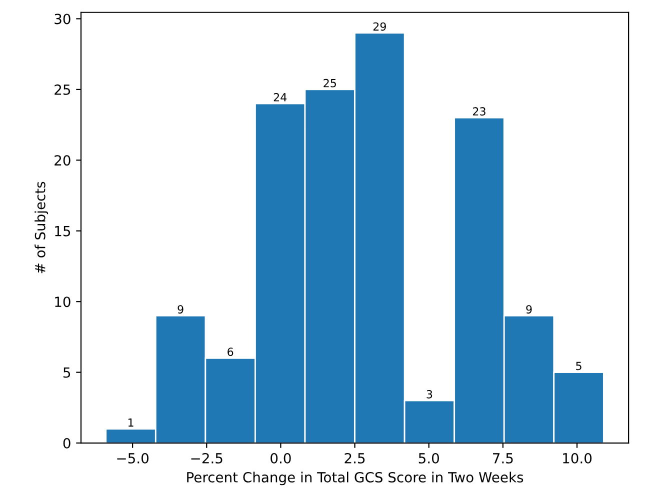 Image resolution: width=648 pixels, height=495 pixels. I want to click on data-label: 6, so click(231, 352).